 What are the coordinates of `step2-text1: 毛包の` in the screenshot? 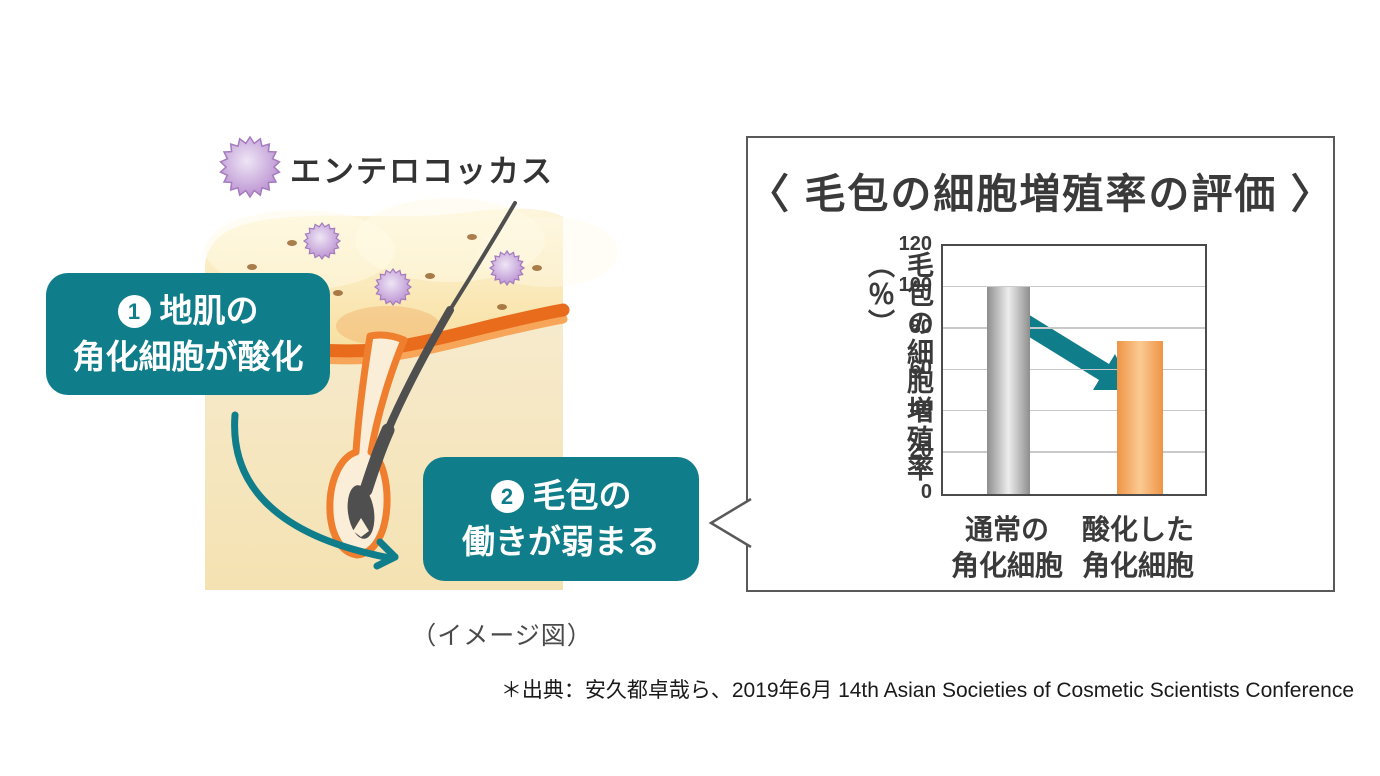 It's located at (582, 495).